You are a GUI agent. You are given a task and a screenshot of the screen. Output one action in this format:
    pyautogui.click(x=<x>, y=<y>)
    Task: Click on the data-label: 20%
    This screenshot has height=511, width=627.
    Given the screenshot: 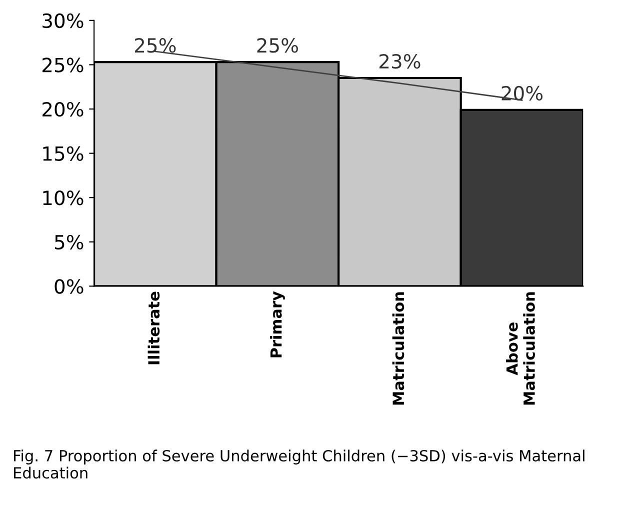 What is the action you would take?
    pyautogui.click(x=522, y=93)
    